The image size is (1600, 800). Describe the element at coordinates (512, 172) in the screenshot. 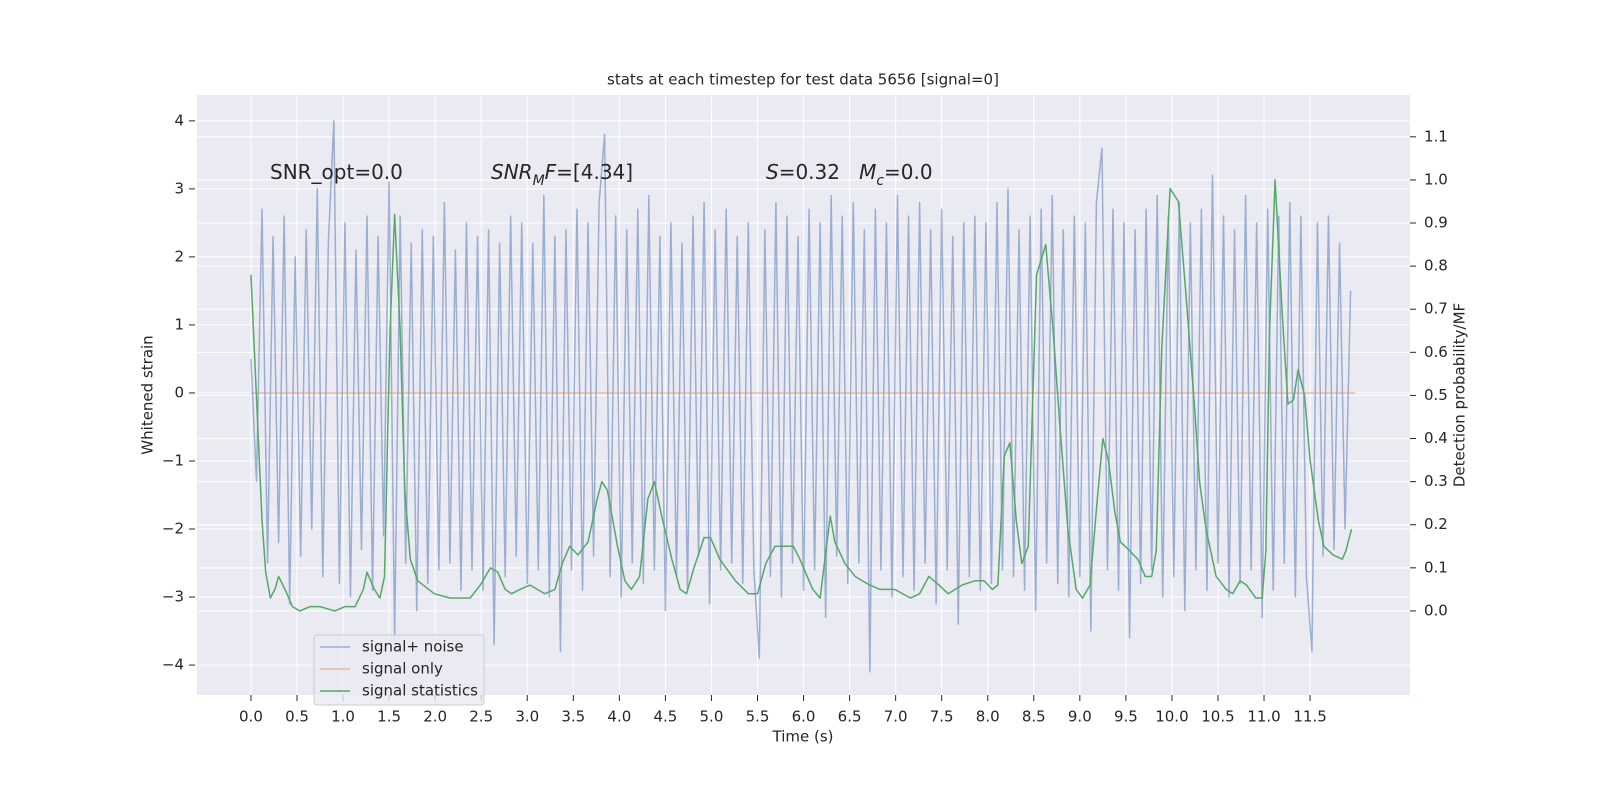

I see `annotation-part: SNR` at that location.